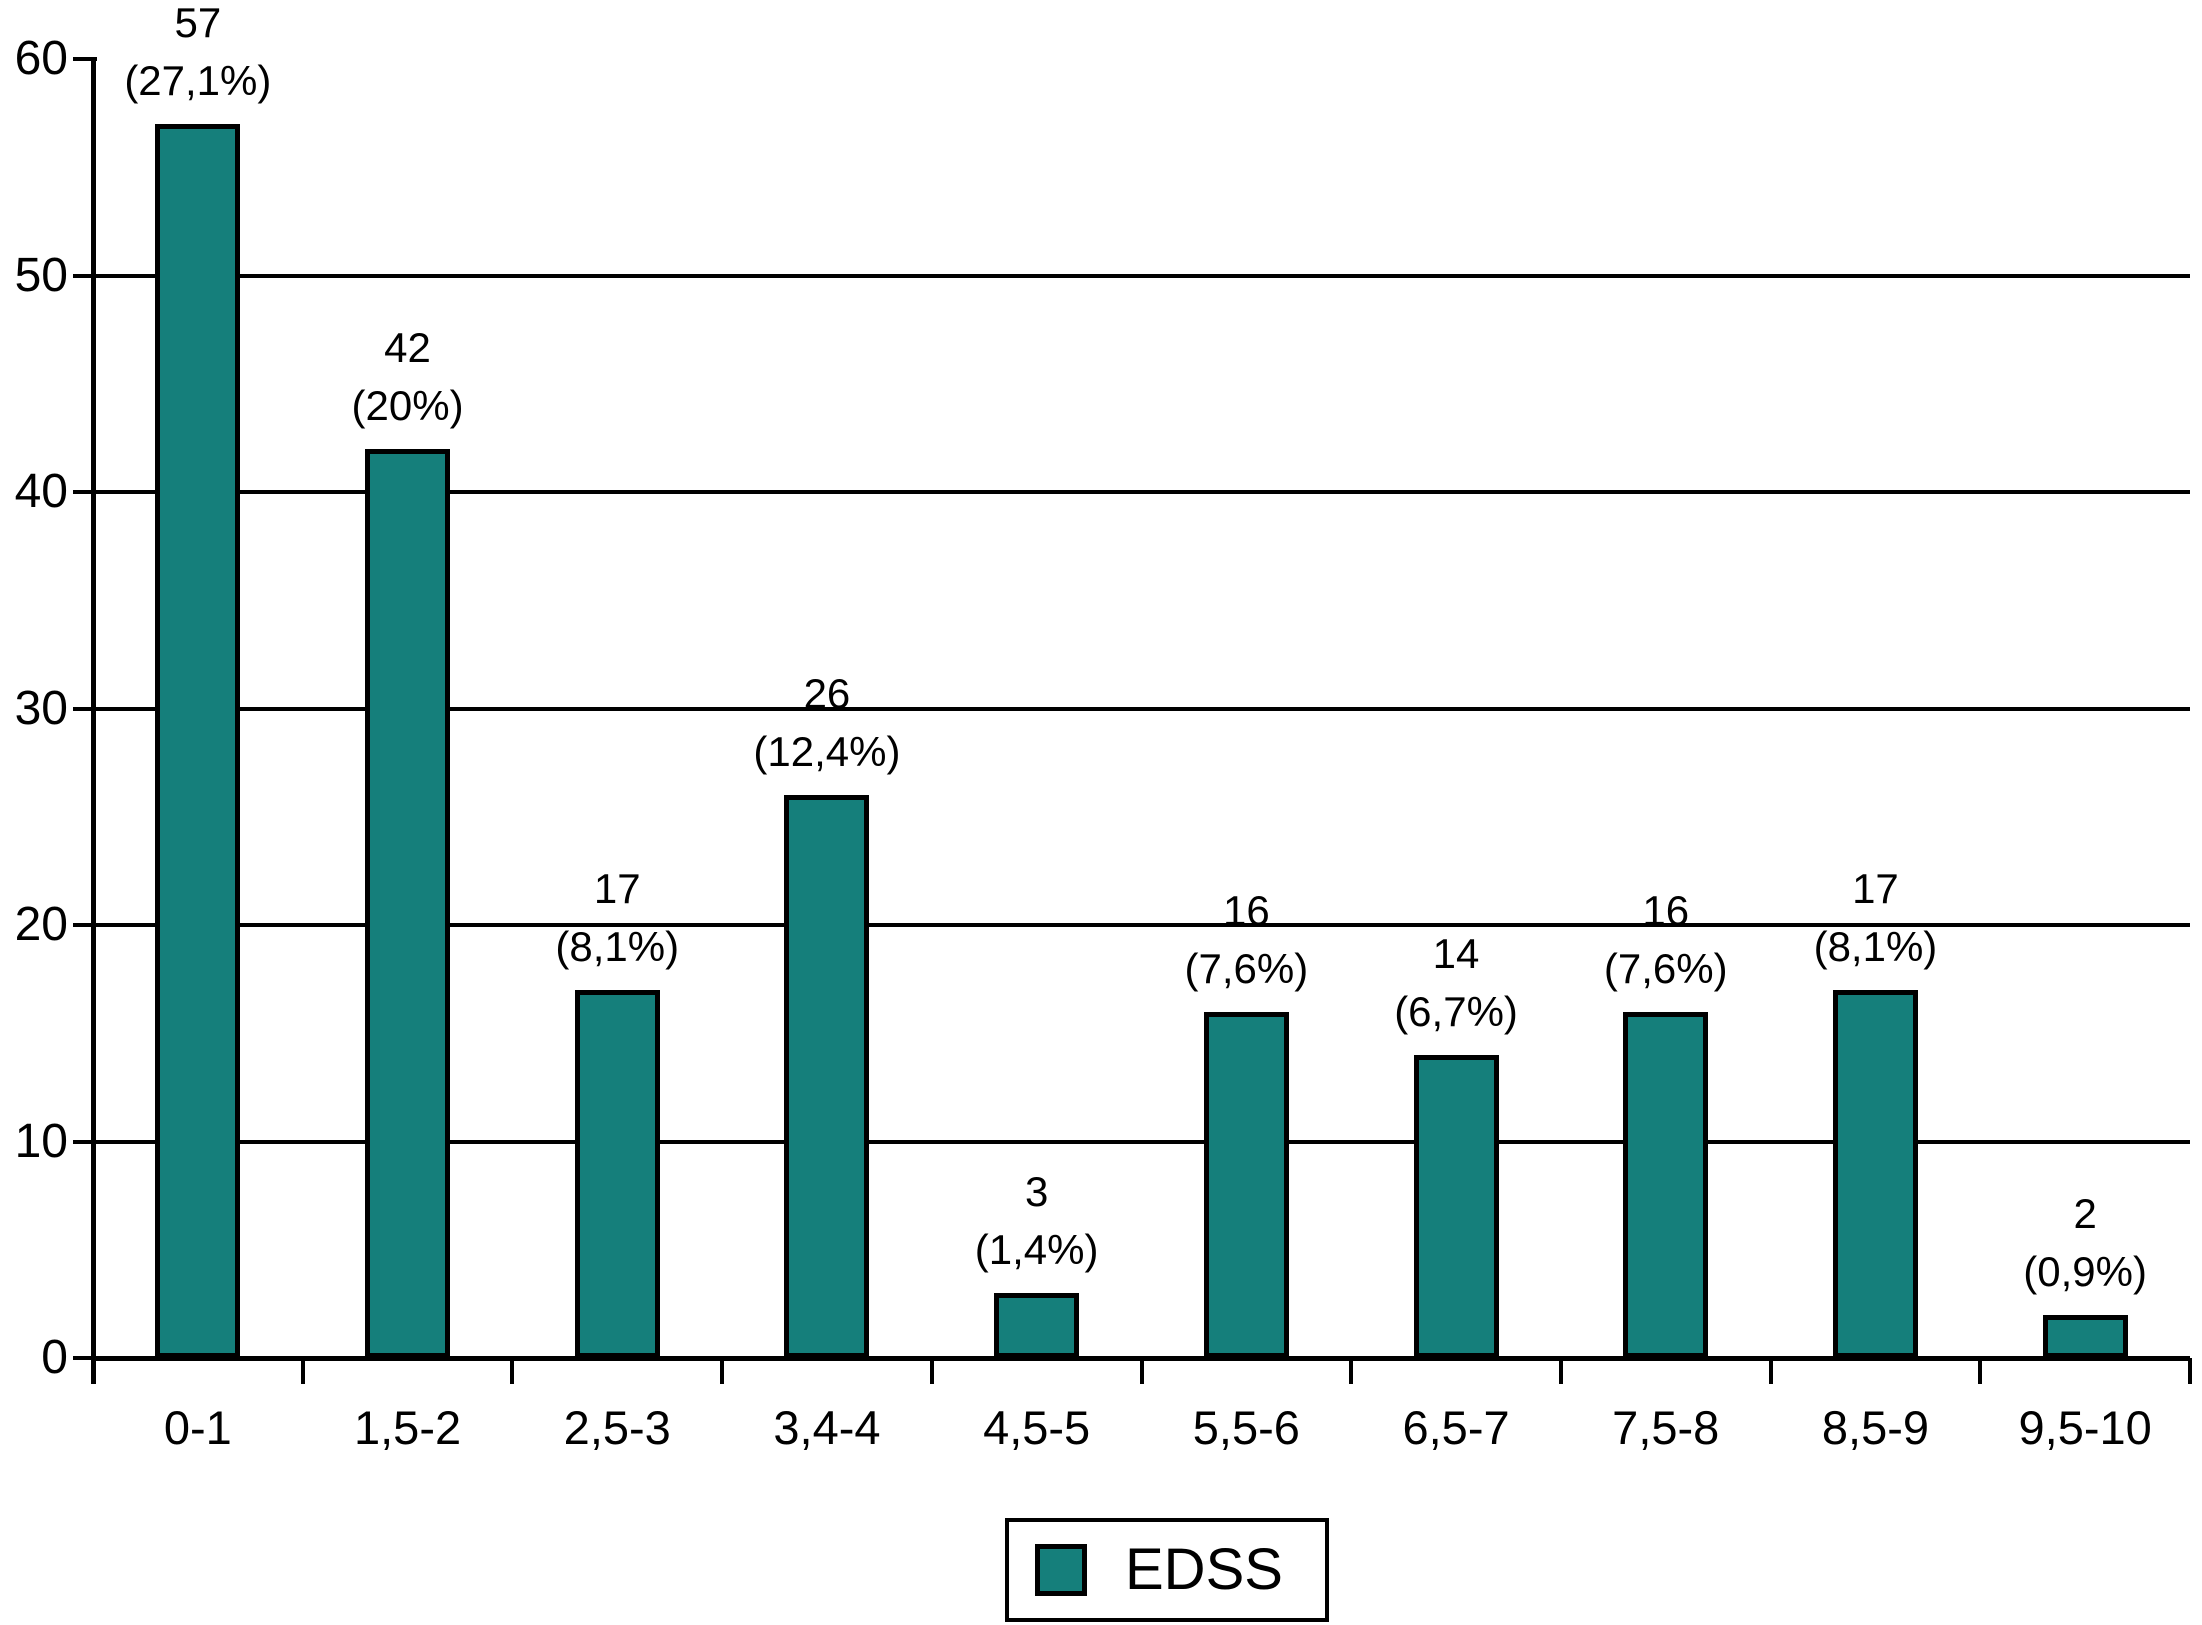 This screenshot has height=1625, width=2202. Describe the element at coordinates (826, 723) in the screenshot. I see `bar-label: 26 (12,4%)` at that location.